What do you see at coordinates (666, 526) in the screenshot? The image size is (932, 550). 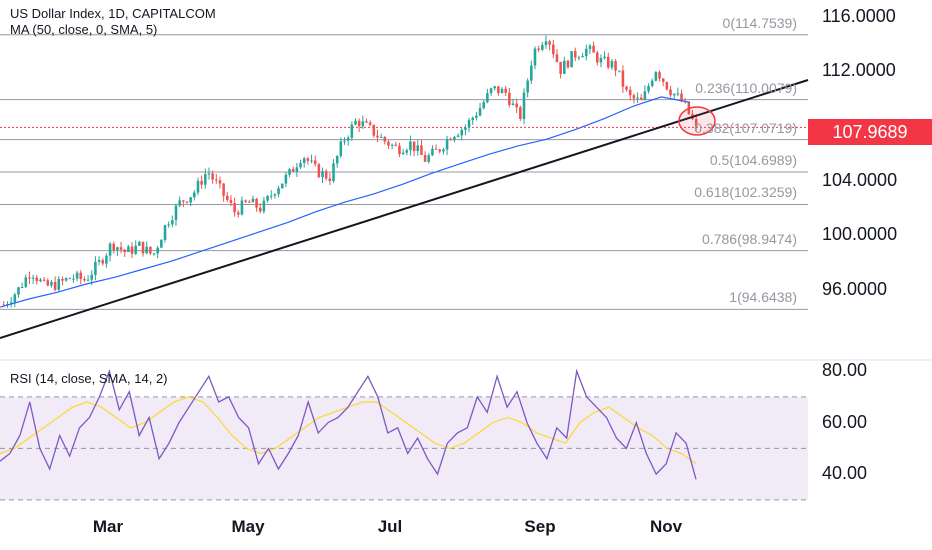 I see `x-axis-tick: Nov` at bounding box center [666, 526].